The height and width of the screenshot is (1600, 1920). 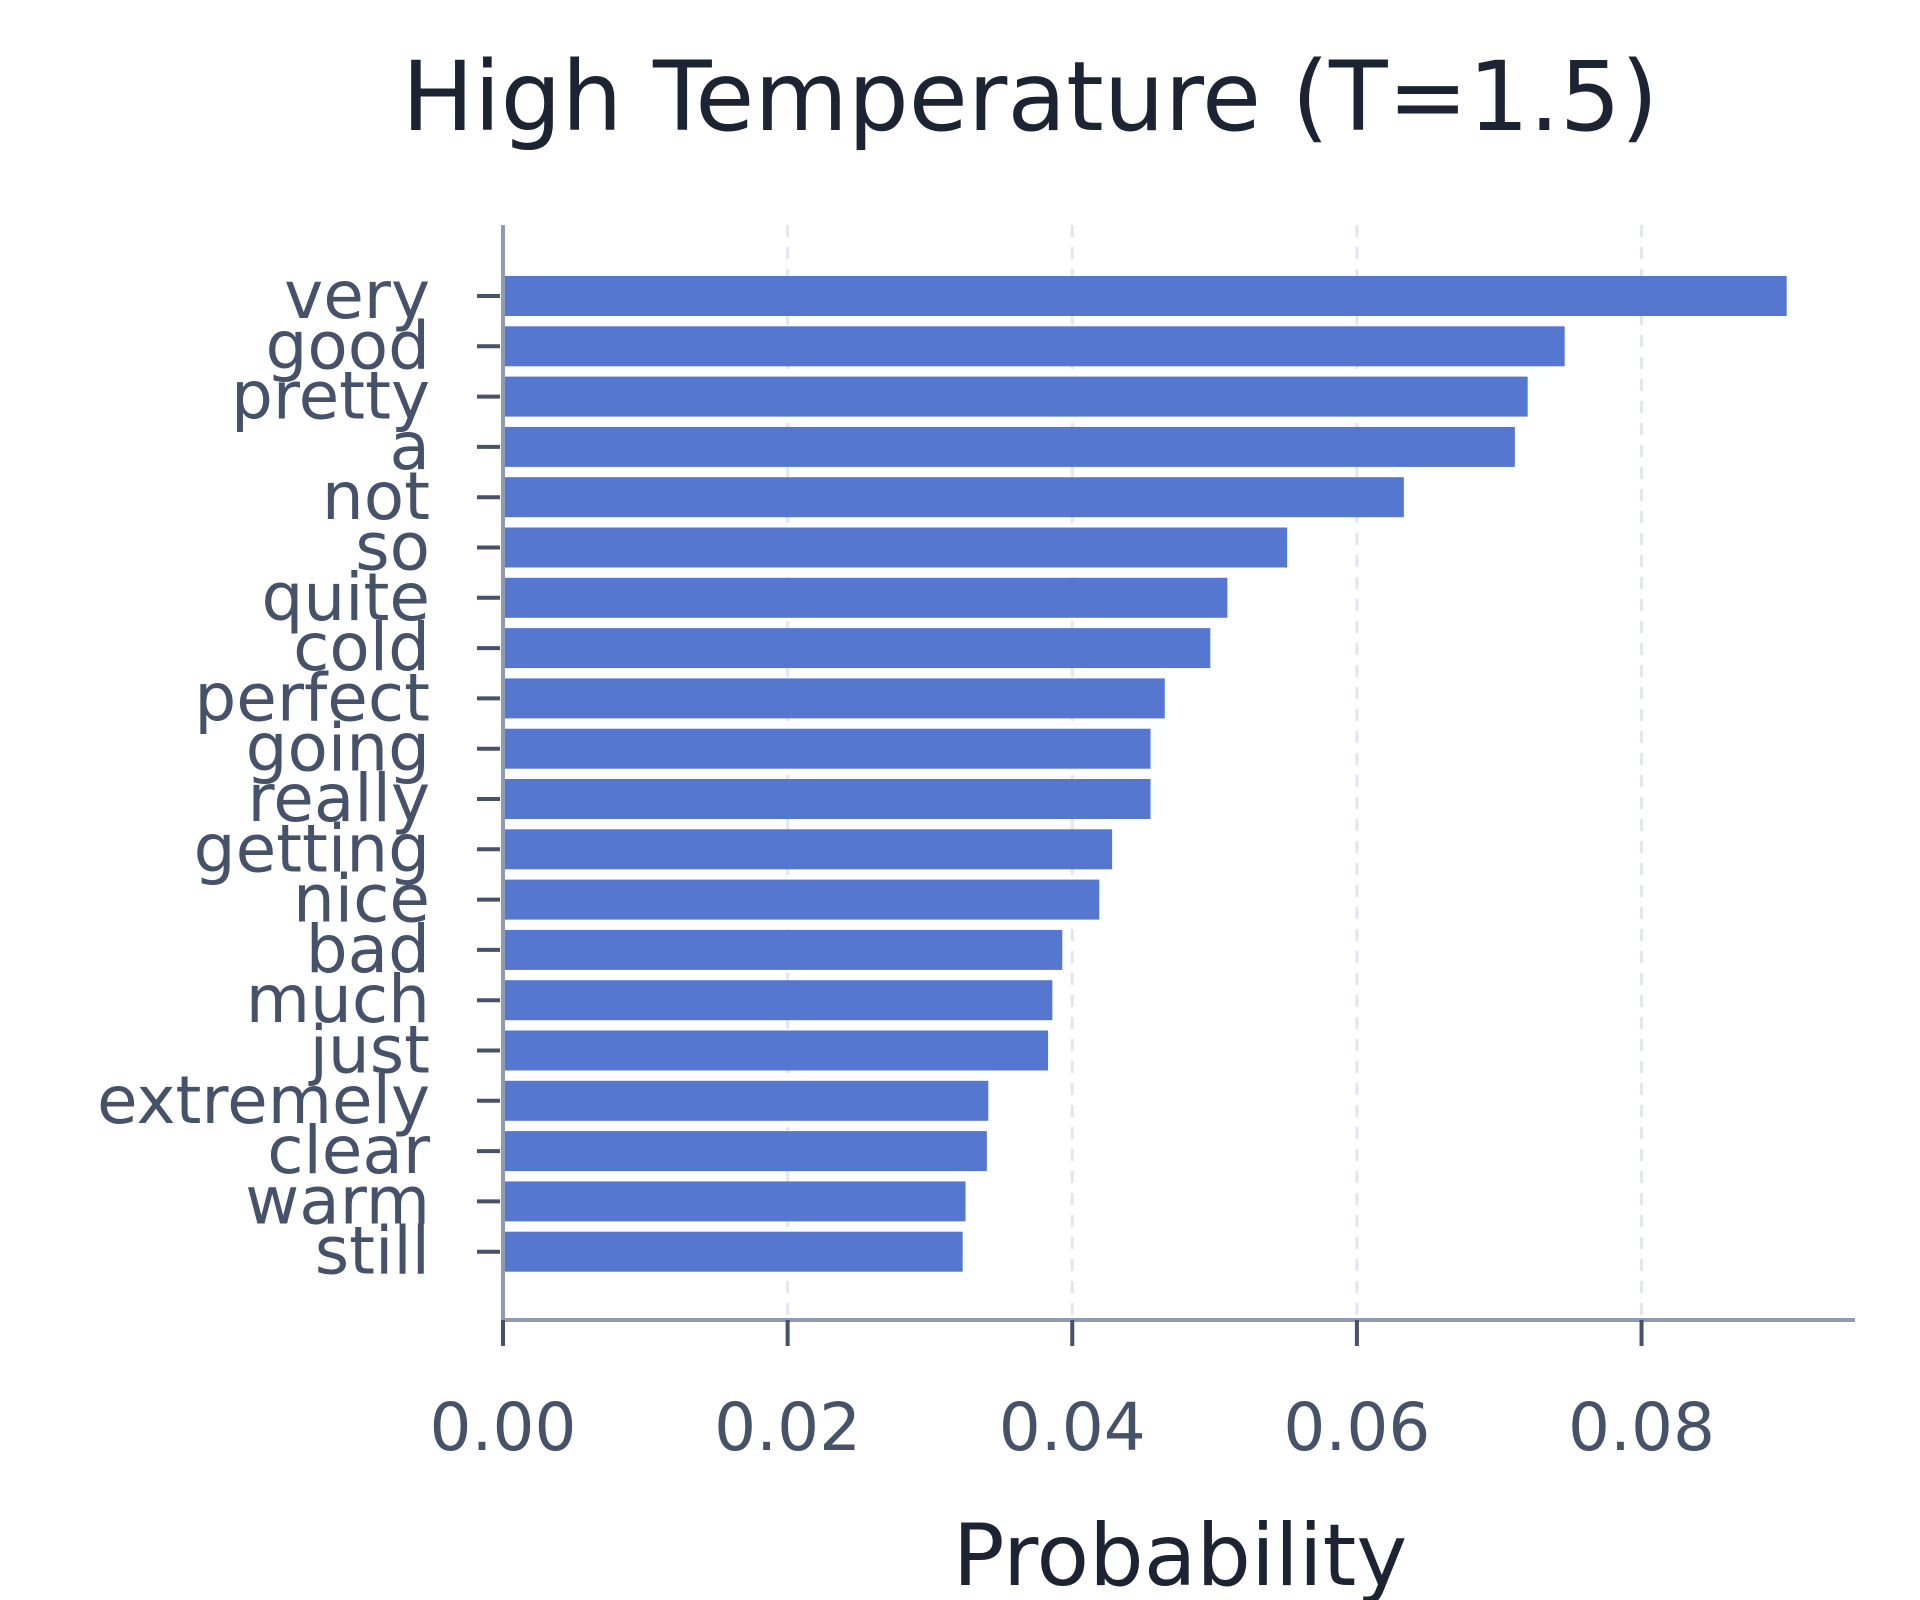 What do you see at coordinates (312, 848) in the screenshot?
I see `category-label-getting: getting` at bounding box center [312, 848].